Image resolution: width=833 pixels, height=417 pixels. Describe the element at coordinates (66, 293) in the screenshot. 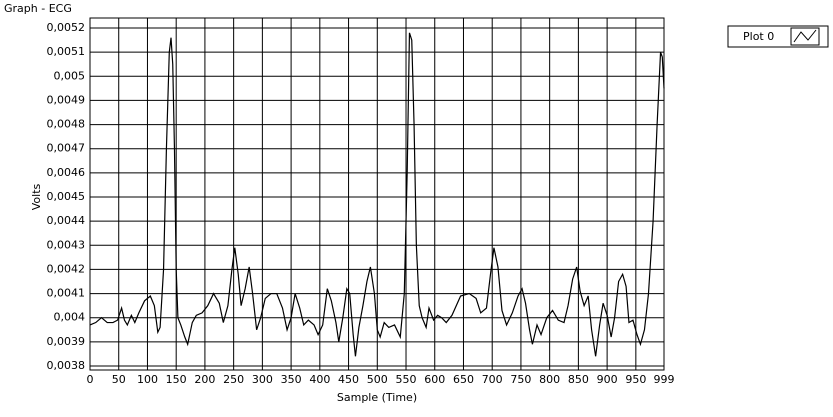

I see `y-tick-label: 0,0041` at that location.